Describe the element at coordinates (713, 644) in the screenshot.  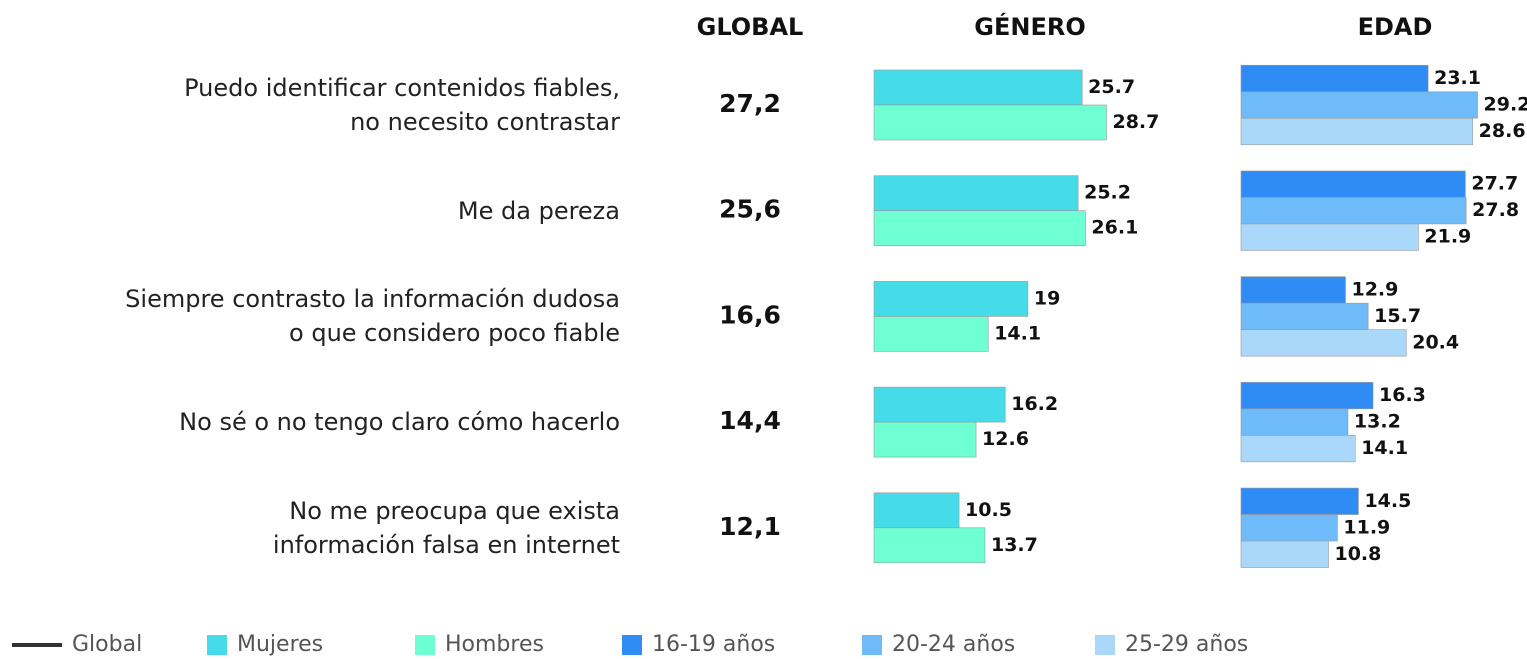
I see `legend-label: 16-19 años` at that location.